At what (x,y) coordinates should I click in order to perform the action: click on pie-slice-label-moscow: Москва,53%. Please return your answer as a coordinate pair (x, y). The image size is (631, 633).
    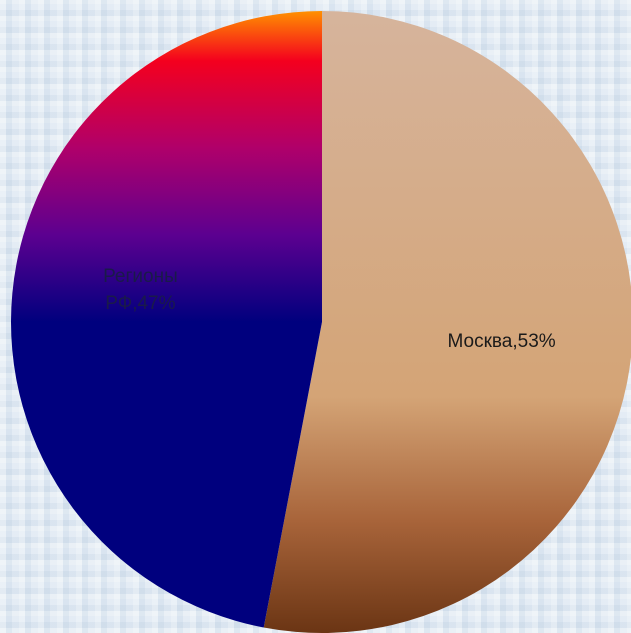
    Looking at the image, I should click on (501, 341).